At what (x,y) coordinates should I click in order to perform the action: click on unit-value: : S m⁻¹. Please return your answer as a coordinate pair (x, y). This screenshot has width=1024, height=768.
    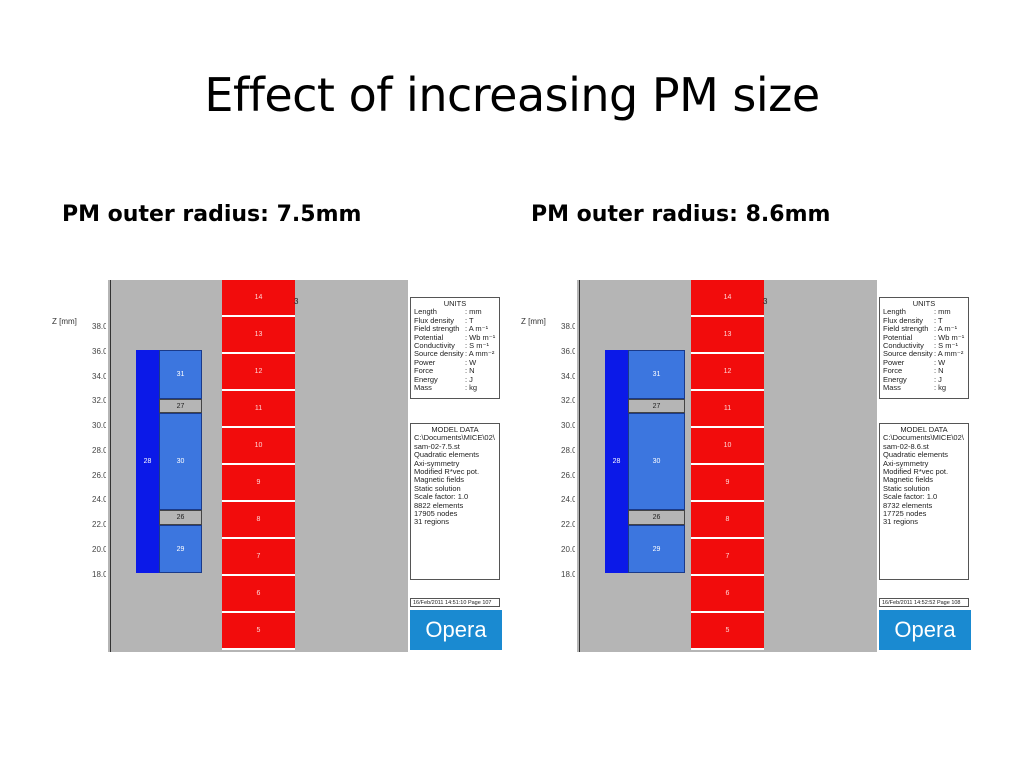
    Looking at the image, I should click on (946, 346).